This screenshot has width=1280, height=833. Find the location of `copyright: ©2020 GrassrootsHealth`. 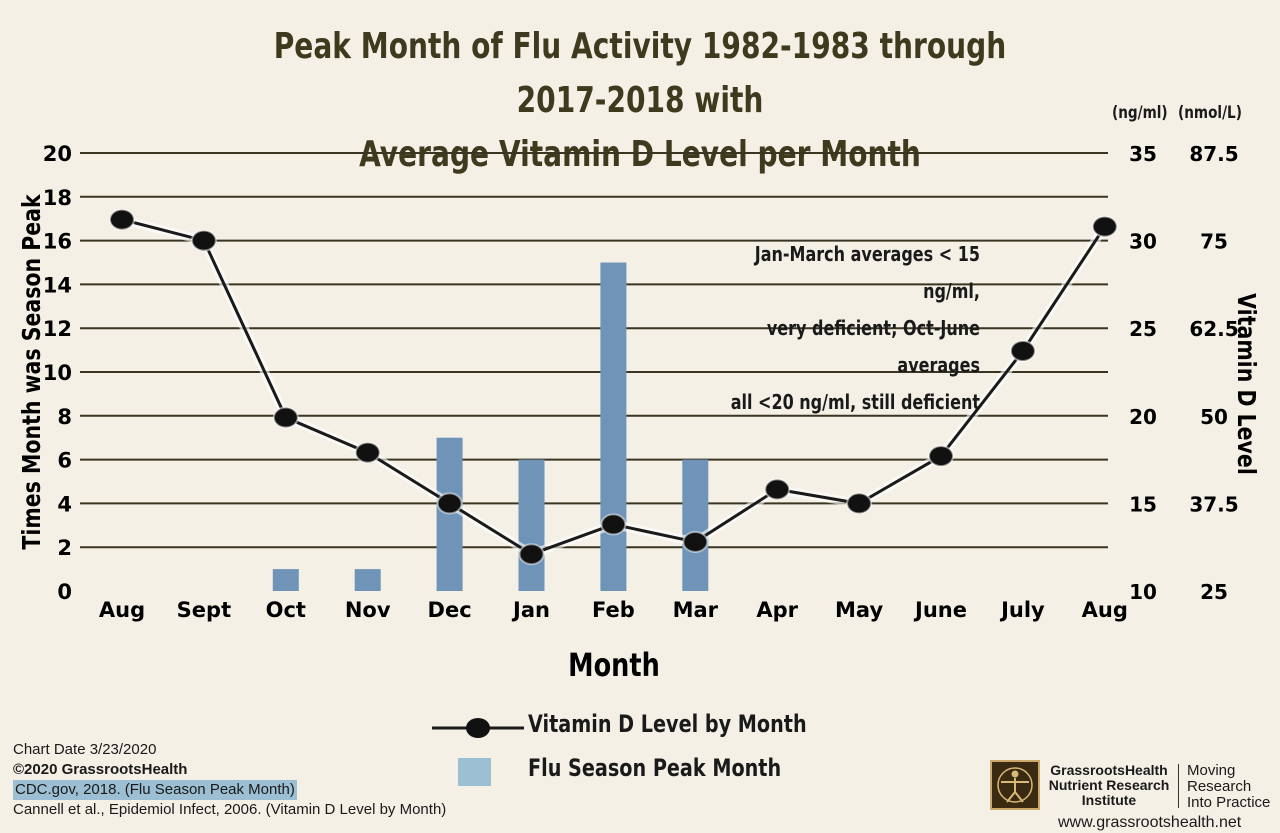

copyright: ©2020 GrassrootsHealth is located at coordinates (100, 769).